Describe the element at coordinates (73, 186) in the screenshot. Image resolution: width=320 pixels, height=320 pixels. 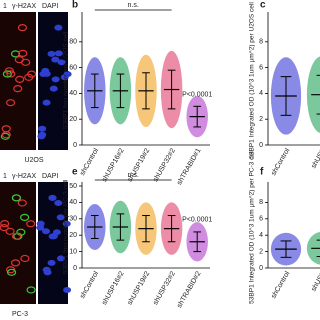
I see `y-tick-label: 50` at that location.